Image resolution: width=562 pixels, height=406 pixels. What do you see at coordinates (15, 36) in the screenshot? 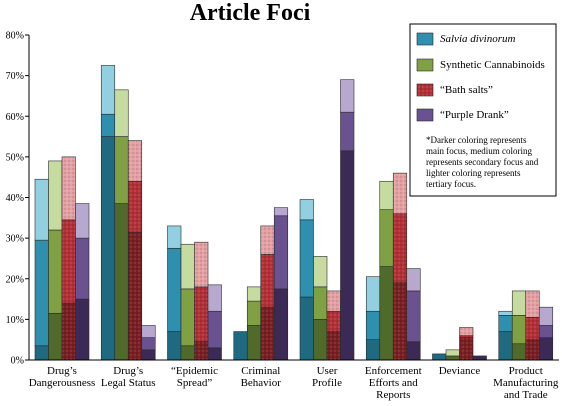
I see `y-tick-label: 80%` at bounding box center [15, 36].